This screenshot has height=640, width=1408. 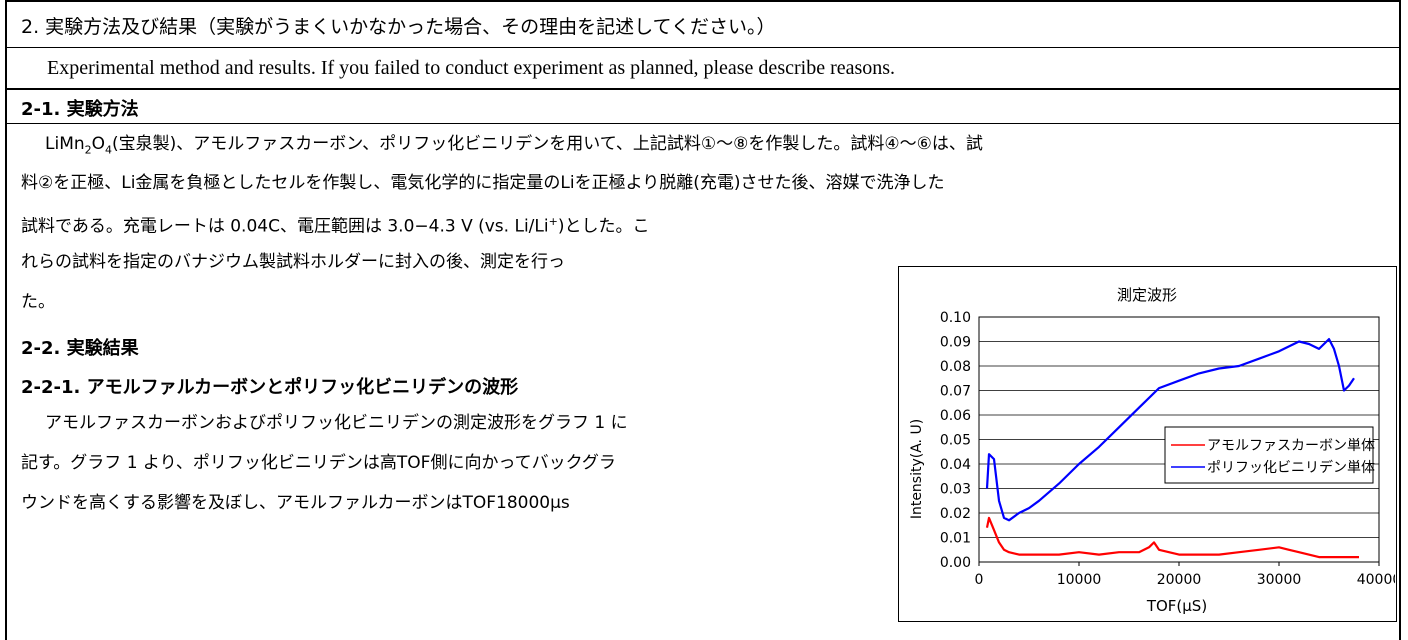 I want to click on y-tick-label: 0.05, so click(x=955, y=441).